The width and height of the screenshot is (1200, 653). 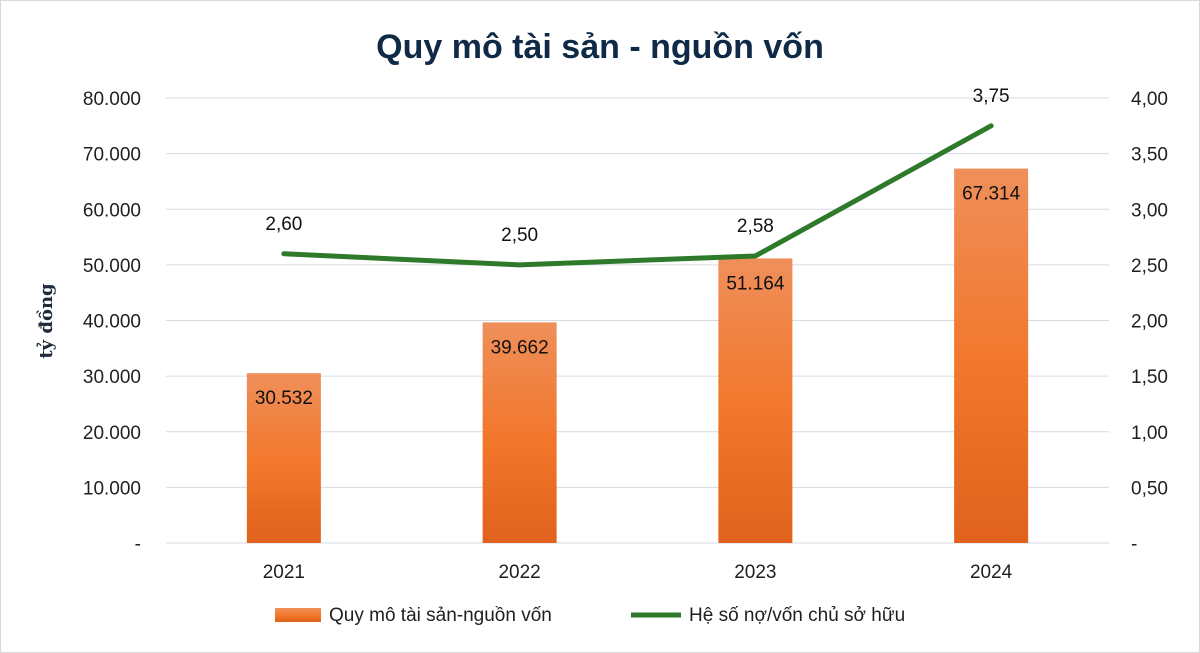 I want to click on right-tick-label: 0,50, so click(x=1149, y=488).